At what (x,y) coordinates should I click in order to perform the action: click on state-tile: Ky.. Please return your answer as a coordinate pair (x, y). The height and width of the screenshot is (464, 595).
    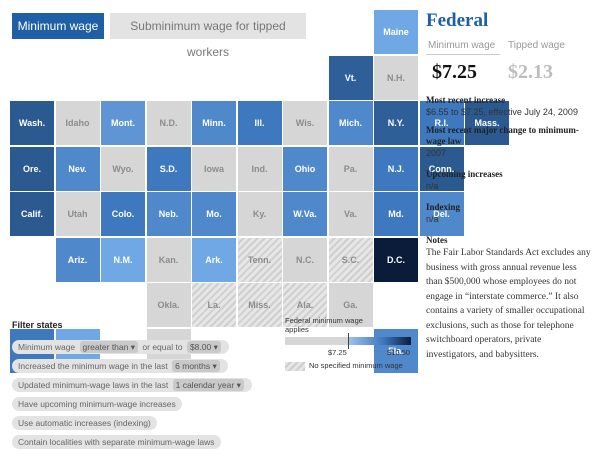
    Looking at the image, I should click on (259, 214).